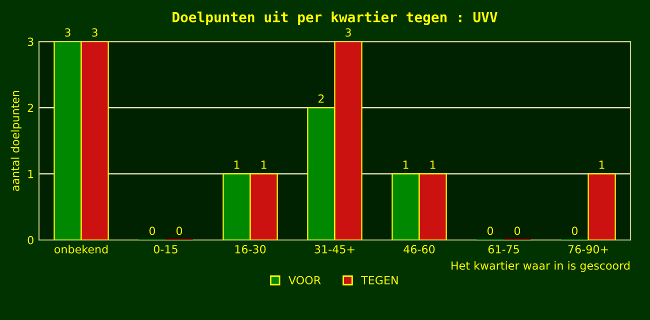 The image size is (650, 320). Describe the element at coordinates (304, 280) in the screenshot. I see `legend-label: VOOR` at that location.